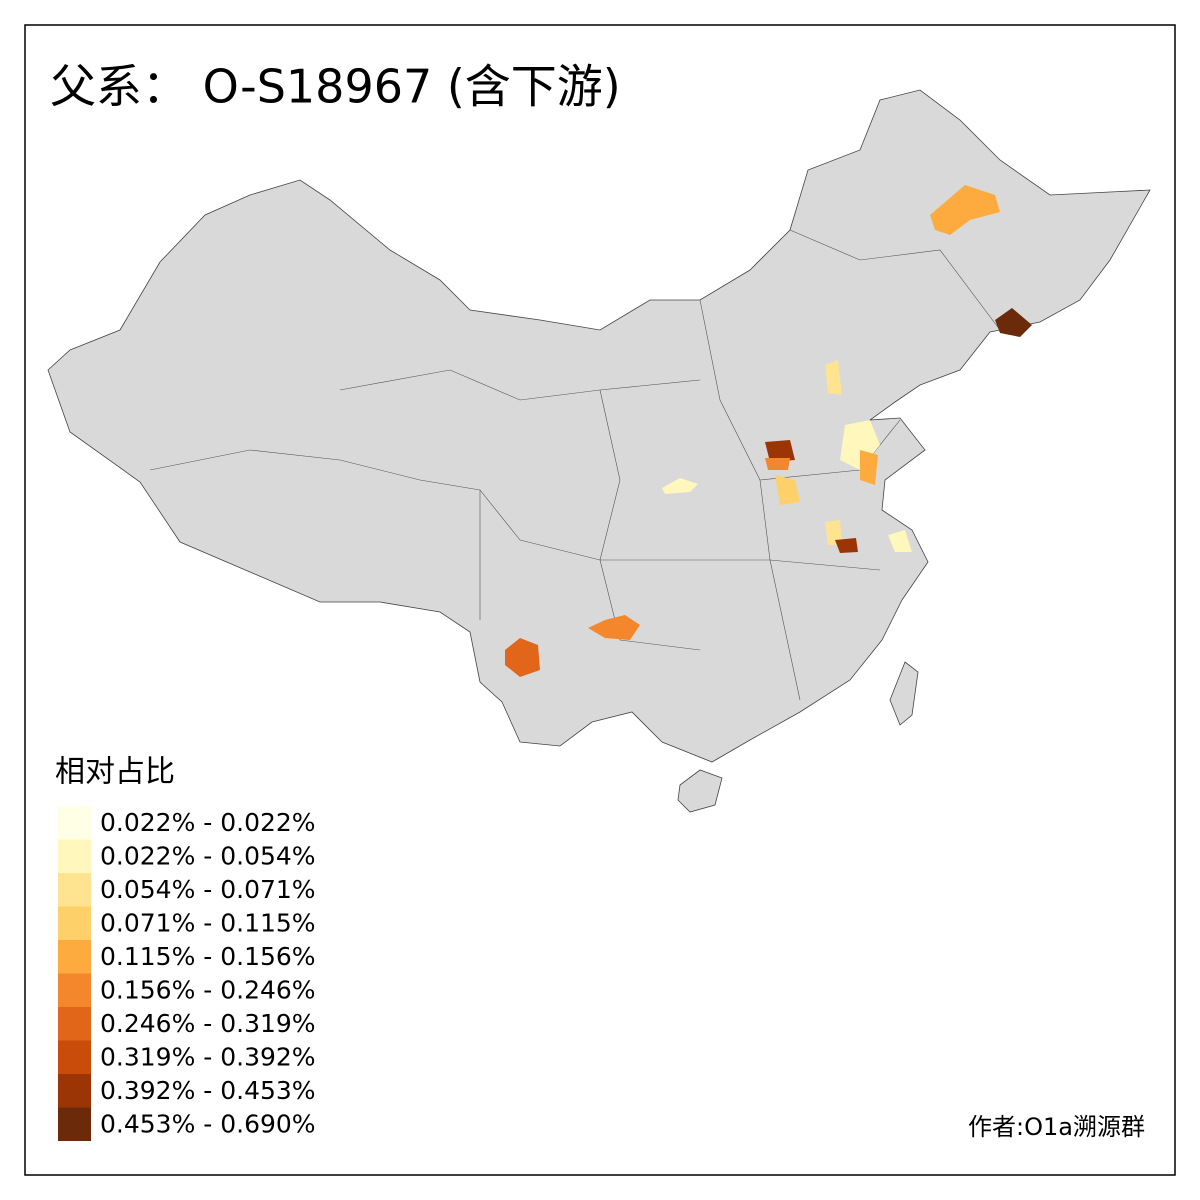 This screenshot has width=1200, height=1200. I want to click on legend-label: 0.022% - 0.022%, so click(208, 822).